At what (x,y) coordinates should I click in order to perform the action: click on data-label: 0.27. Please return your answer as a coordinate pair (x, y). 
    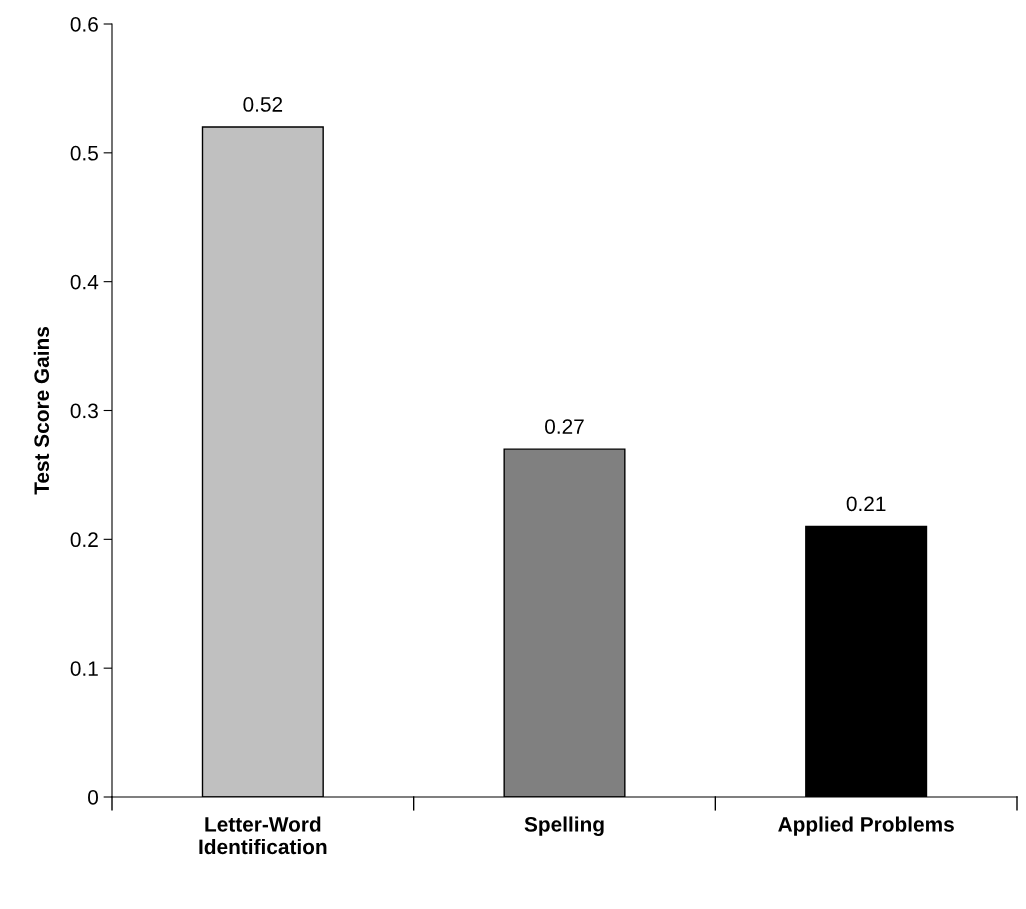
    Looking at the image, I should click on (564, 426).